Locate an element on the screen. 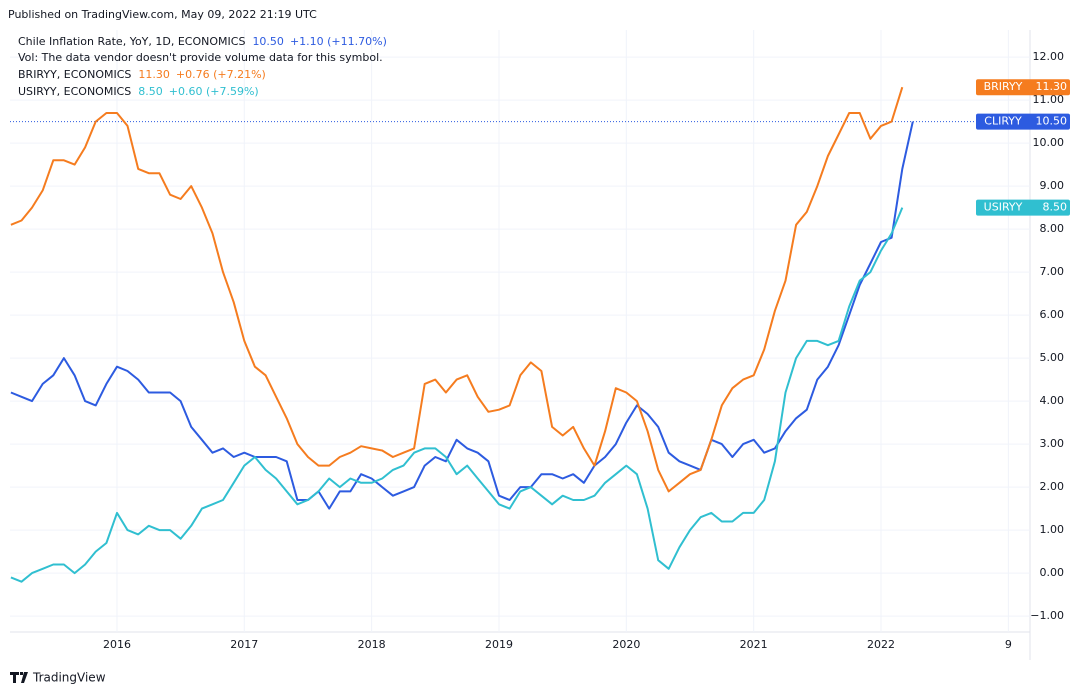 The width and height of the screenshot is (1086, 695). x-tick-label: 2022 is located at coordinates (881, 644).